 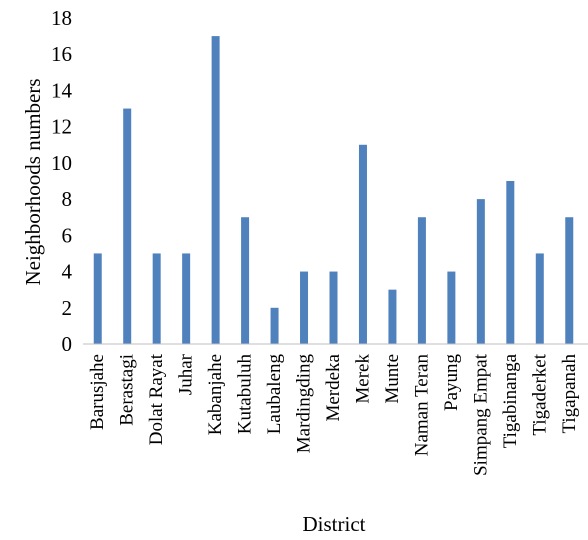 What do you see at coordinates (61, 18) in the screenshot?
I see `y-tick-label: 18` at bounding box center [61, 18].